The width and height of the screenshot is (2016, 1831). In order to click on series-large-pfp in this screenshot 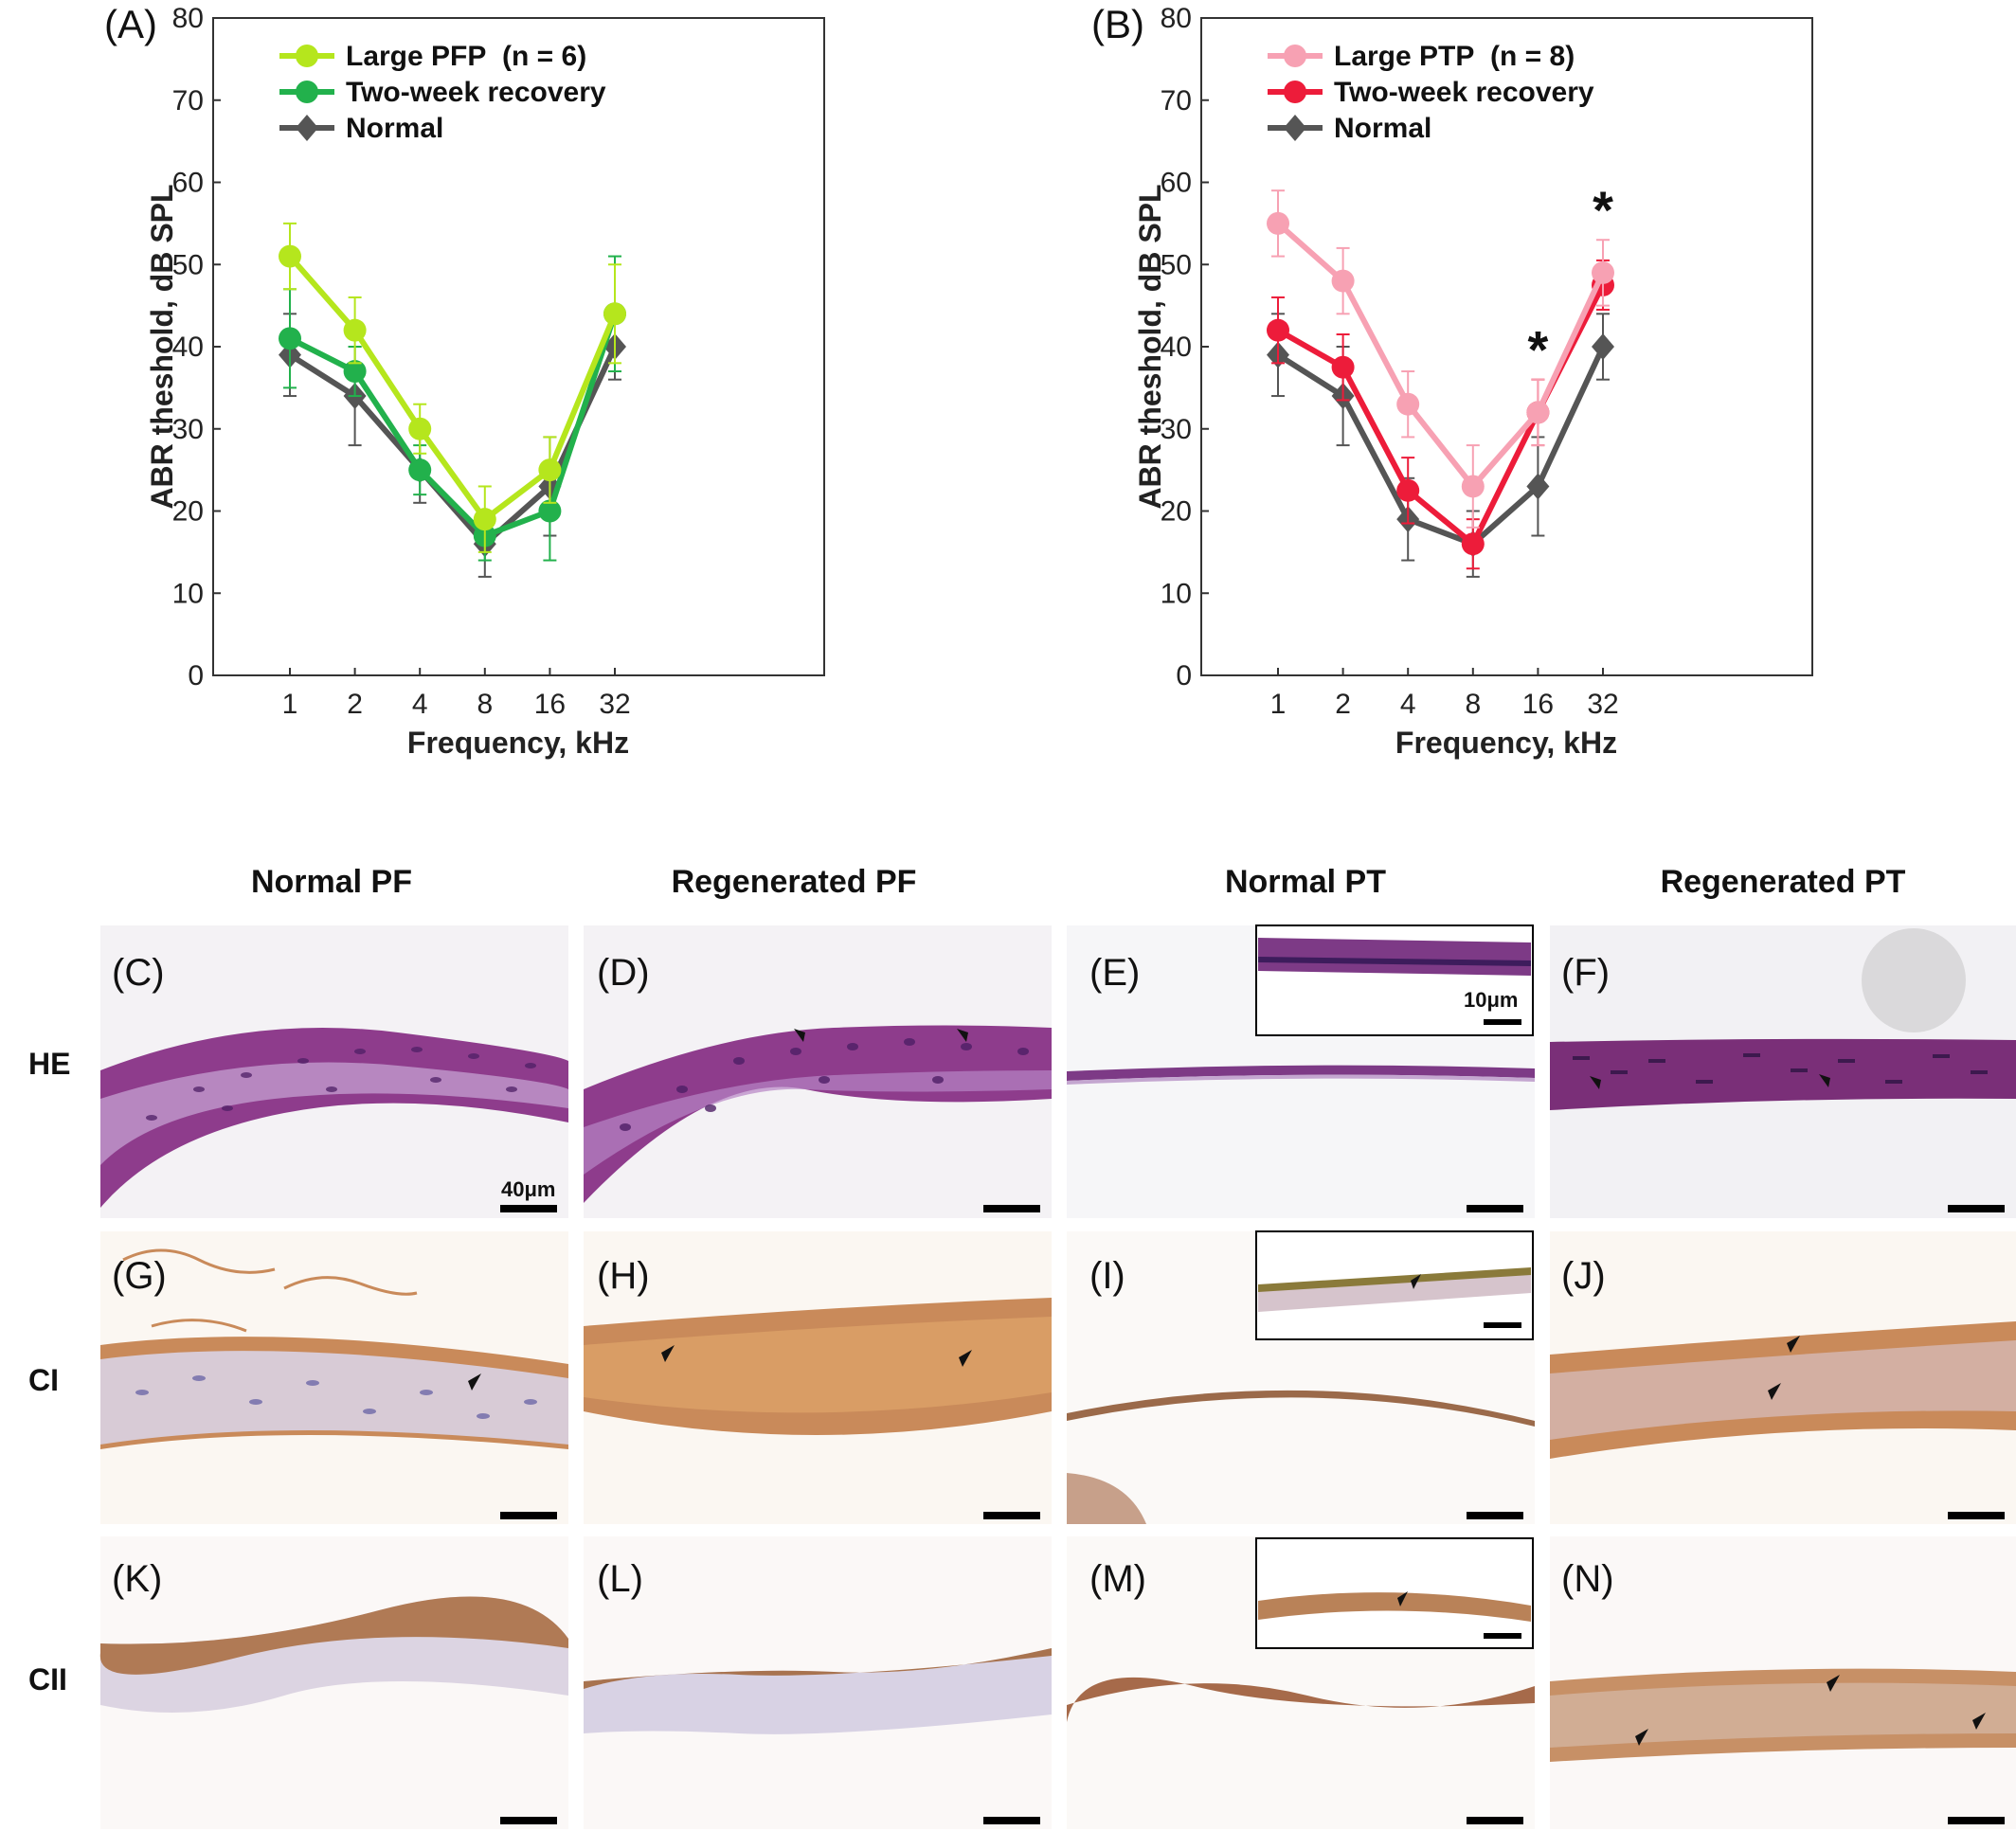, I will do `click(452, 387)`.